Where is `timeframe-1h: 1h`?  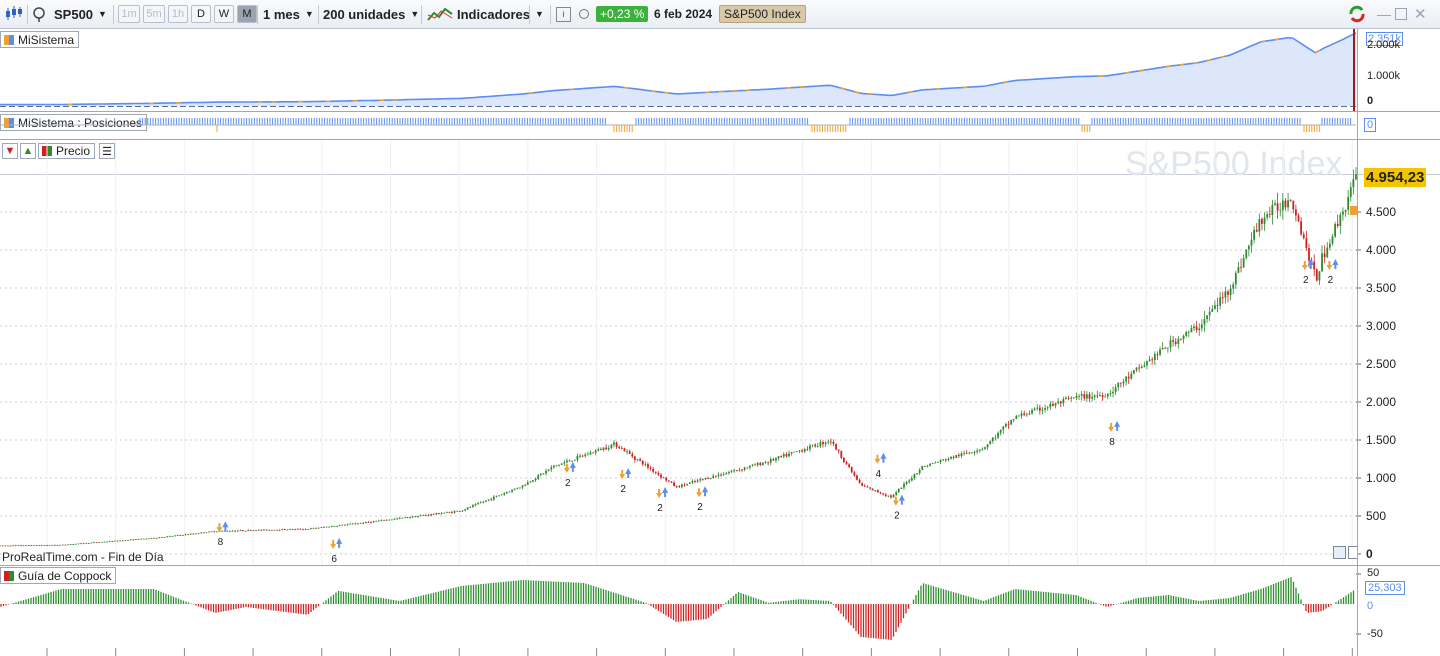
timeframe-1h: 1h is located at coordinates (178, 14).